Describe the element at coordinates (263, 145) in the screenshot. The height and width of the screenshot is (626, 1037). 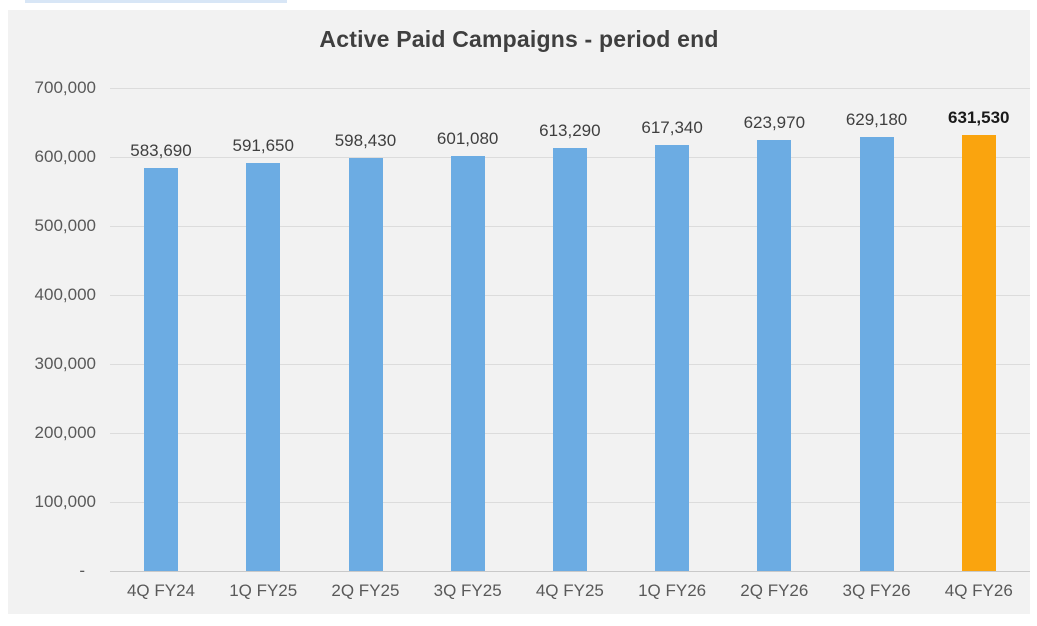
I see `bar-value-label: 591,650` at that location.